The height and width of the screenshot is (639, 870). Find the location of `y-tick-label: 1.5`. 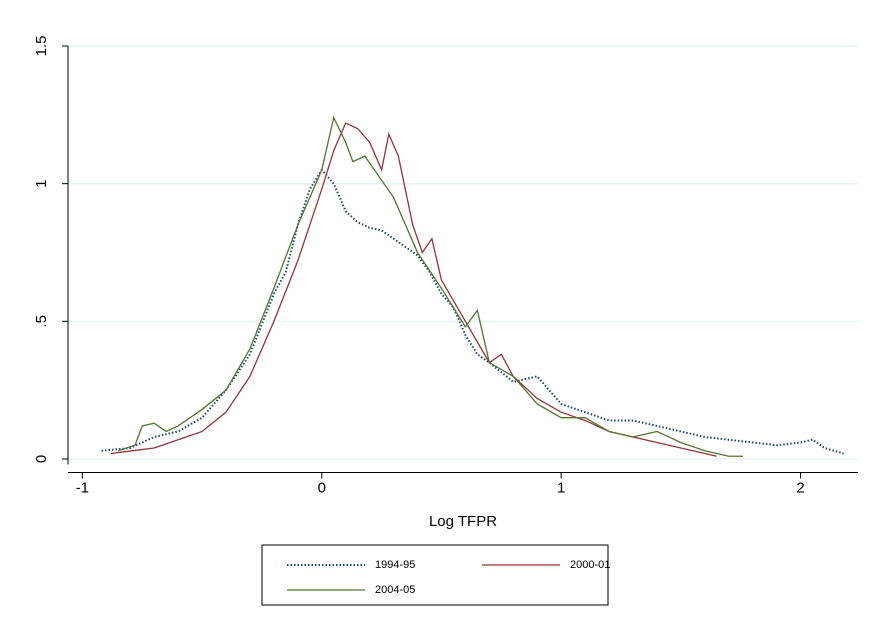

y-tick-label: 1.5 is located at coordinates (41, 46).